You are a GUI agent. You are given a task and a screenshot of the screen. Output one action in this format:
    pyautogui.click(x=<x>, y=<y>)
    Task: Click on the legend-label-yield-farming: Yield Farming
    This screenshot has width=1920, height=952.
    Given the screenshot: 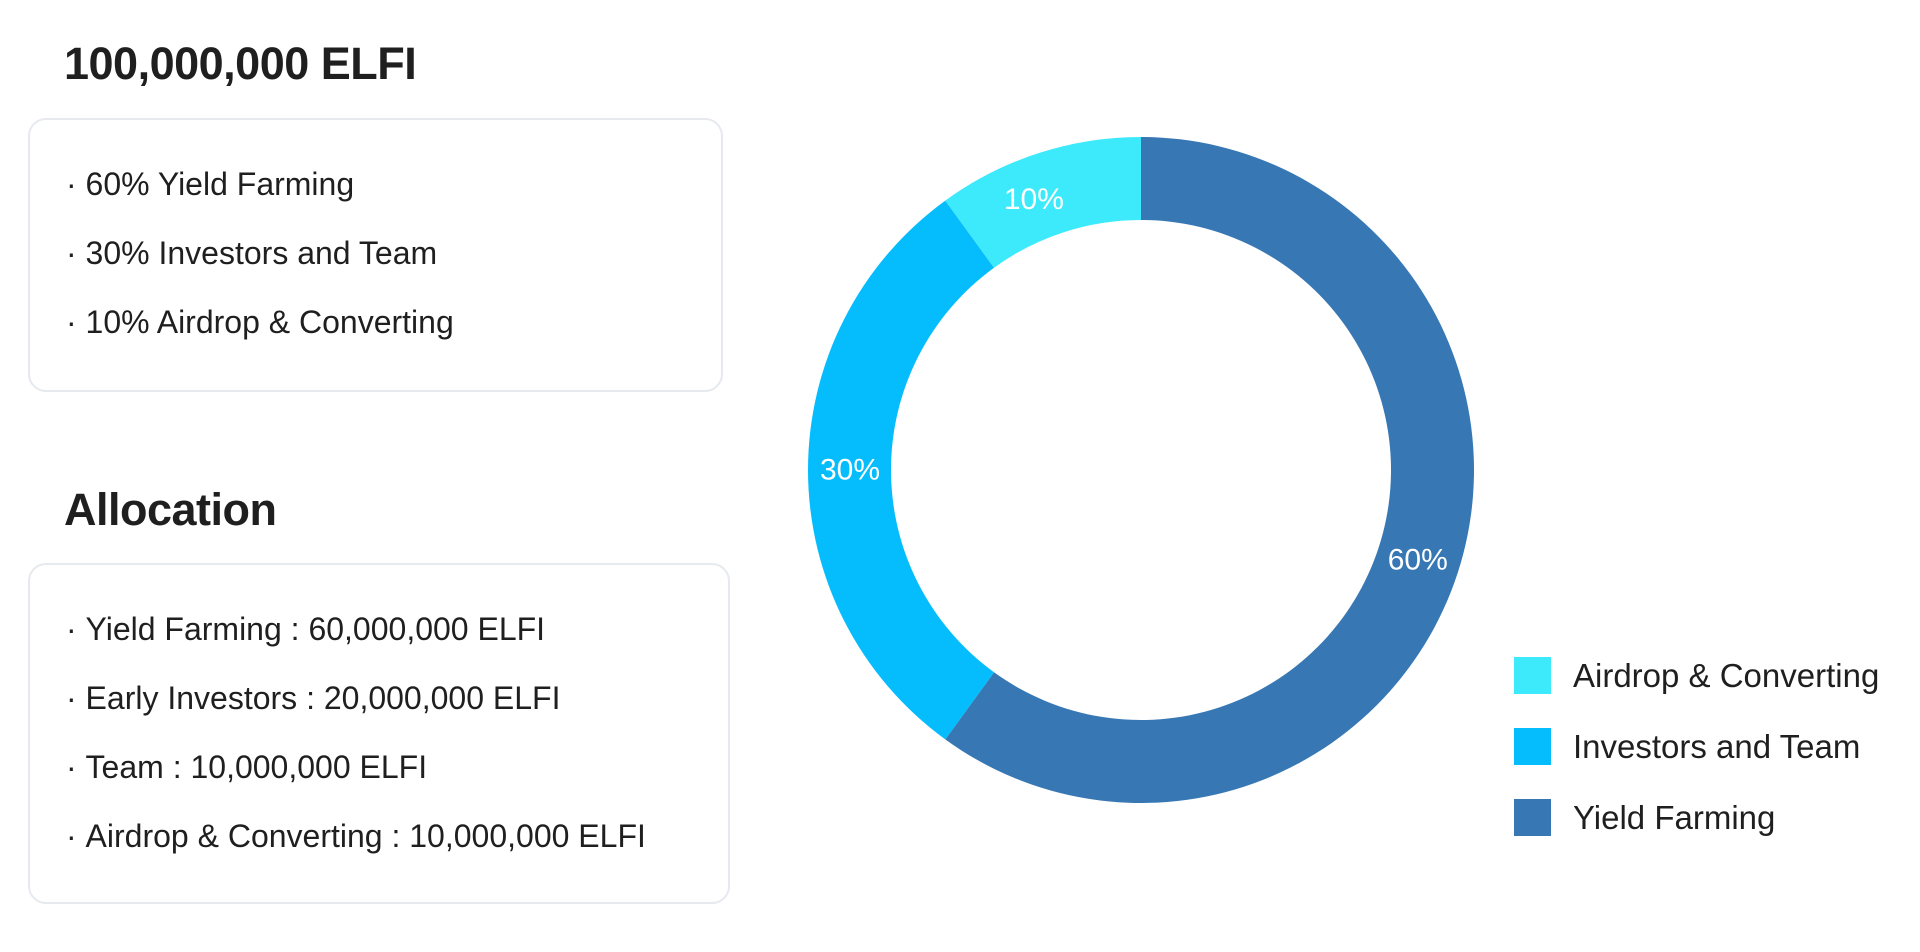 What is the action you would take?
    pyautogui.click(x=1674, y=817)
    